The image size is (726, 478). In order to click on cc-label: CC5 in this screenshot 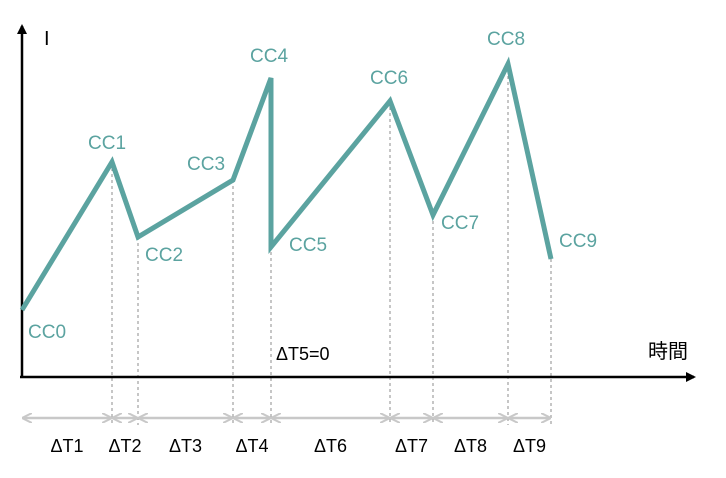, I will do `click(308, 245)`.